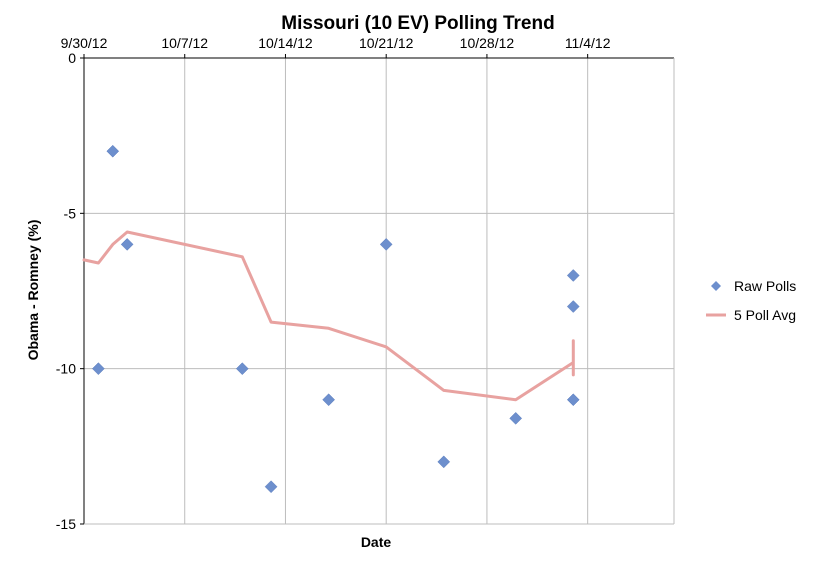 Image resolution: width=836 pixels, height=566 pixels. Describe the element at coordinates (487, 43) in the screenshot. I see `x-tick-label: 10/28/12` at that location.